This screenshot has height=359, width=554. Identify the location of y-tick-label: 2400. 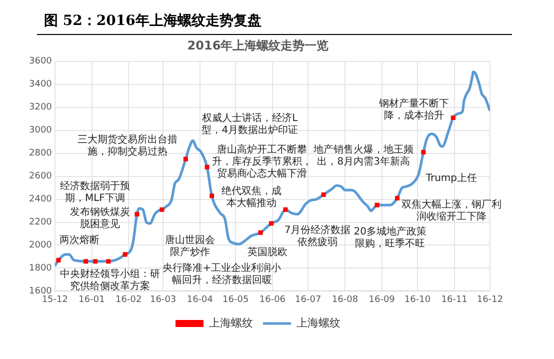
(40, 199).